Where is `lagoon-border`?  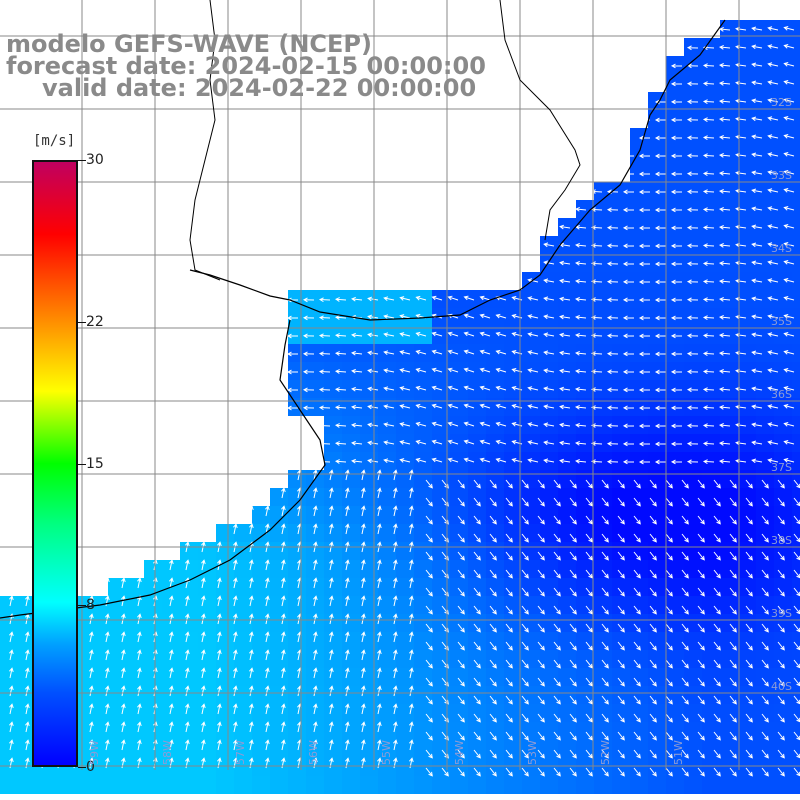
lagoon-border is located at coordinates (540, 120).